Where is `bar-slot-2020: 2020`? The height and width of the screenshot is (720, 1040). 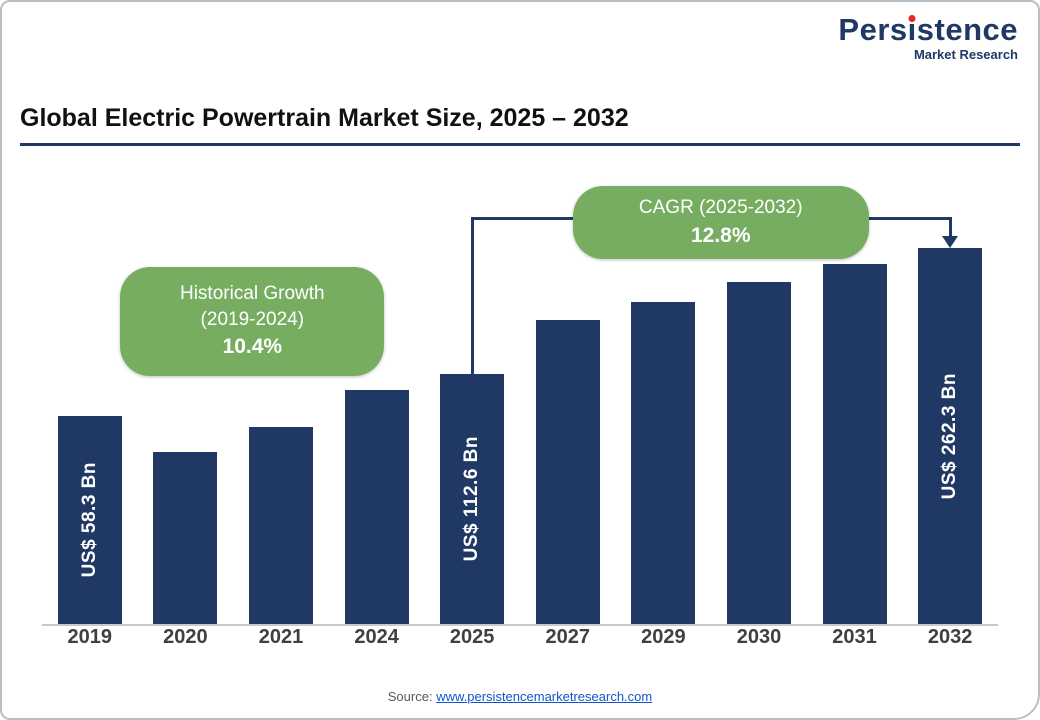
bar-slot-2020: 2020 is located at coordinates (185, 406).